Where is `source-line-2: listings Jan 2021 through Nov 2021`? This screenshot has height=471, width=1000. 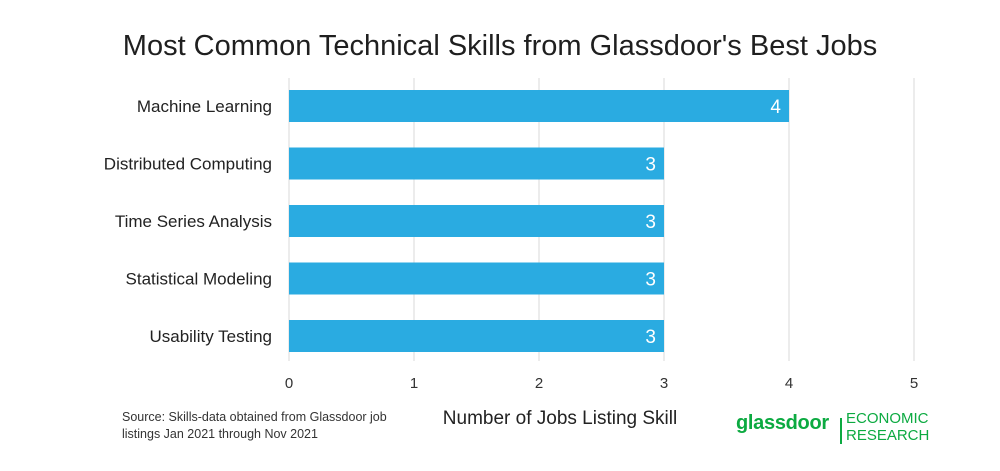
source-line-2: listings Jan 2021 through Nov 2021 is located at coordinates (220, 434).